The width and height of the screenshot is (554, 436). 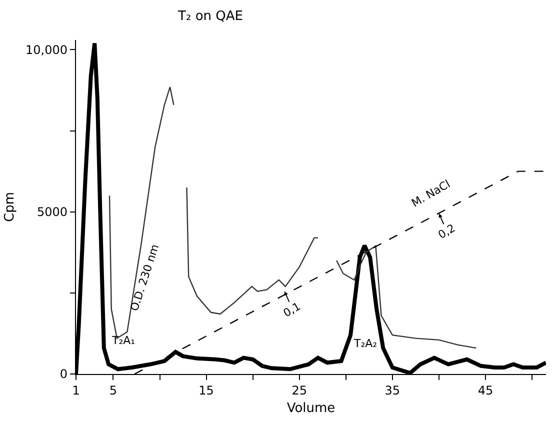 I want to click on x-tick-label: 45, so click(x=486, y=391).